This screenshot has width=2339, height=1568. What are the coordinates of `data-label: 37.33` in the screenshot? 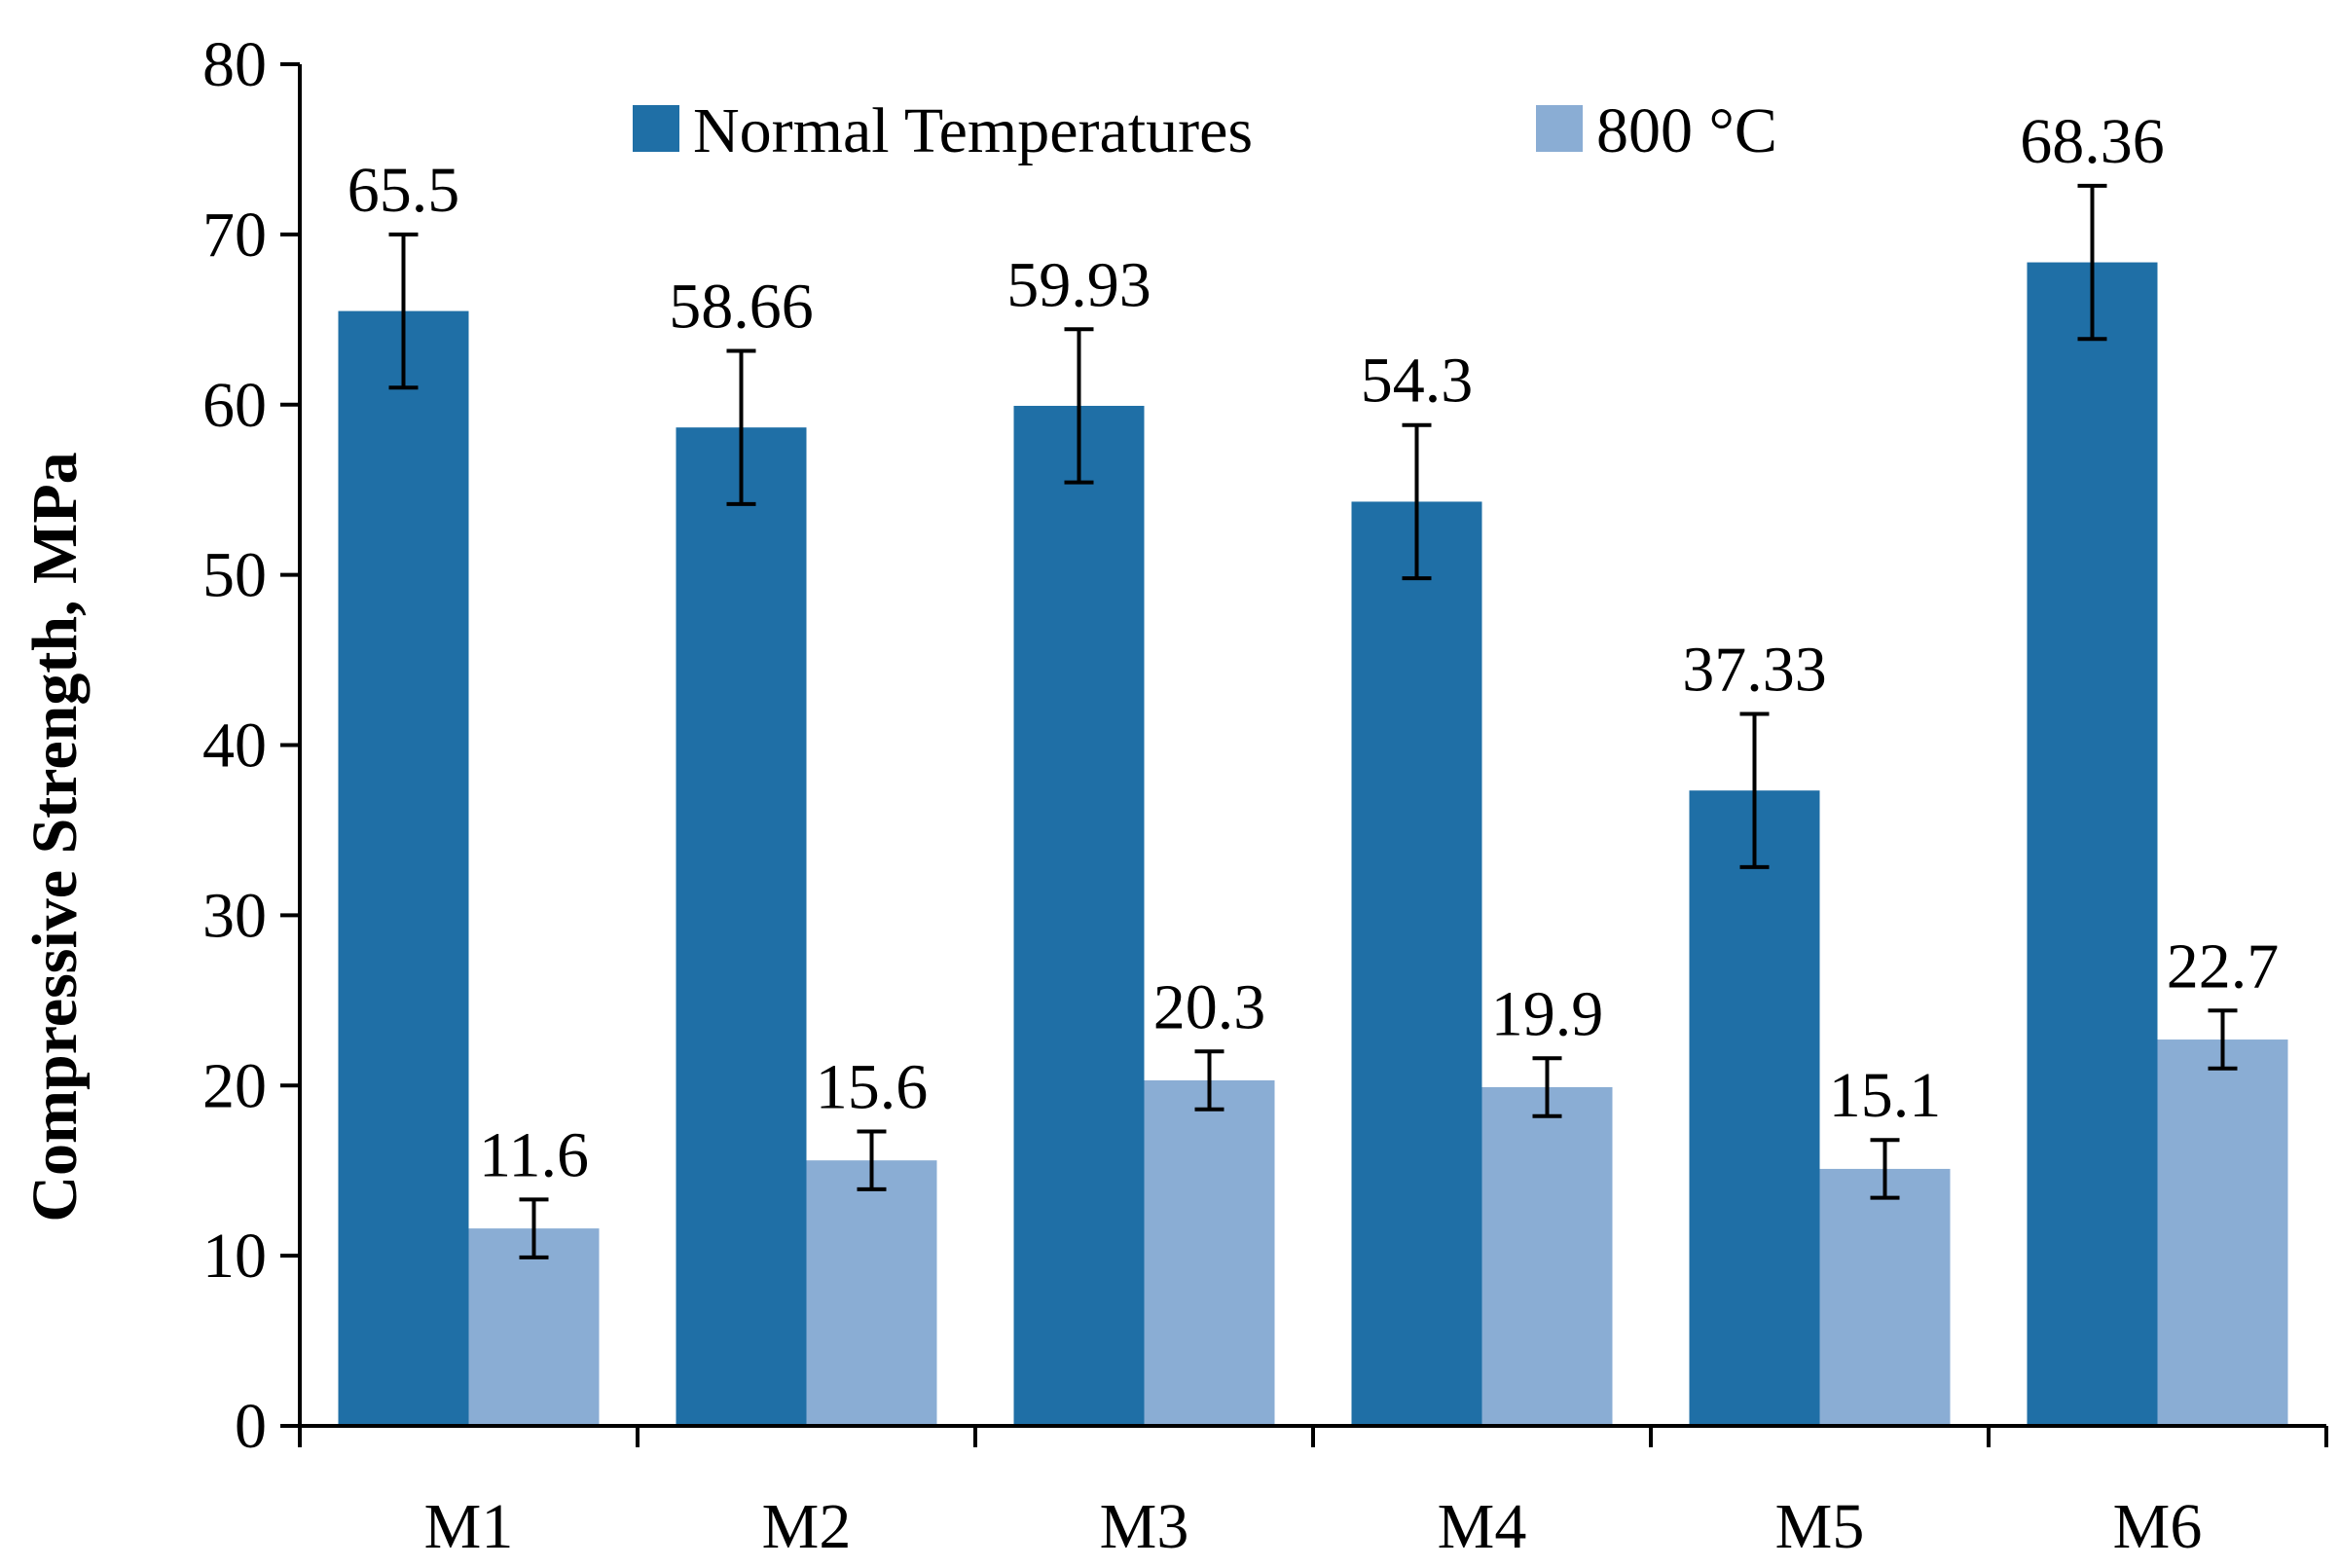 It's located at (1754, 669).